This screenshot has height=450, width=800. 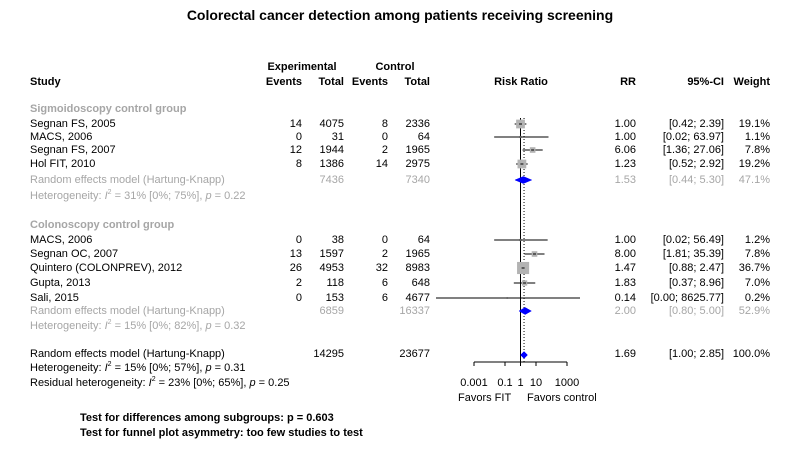 What do you see at coordinates (302, 67) in the screenshot?
I see `header-experimental: Experimental` at bounding box center [302, 67].